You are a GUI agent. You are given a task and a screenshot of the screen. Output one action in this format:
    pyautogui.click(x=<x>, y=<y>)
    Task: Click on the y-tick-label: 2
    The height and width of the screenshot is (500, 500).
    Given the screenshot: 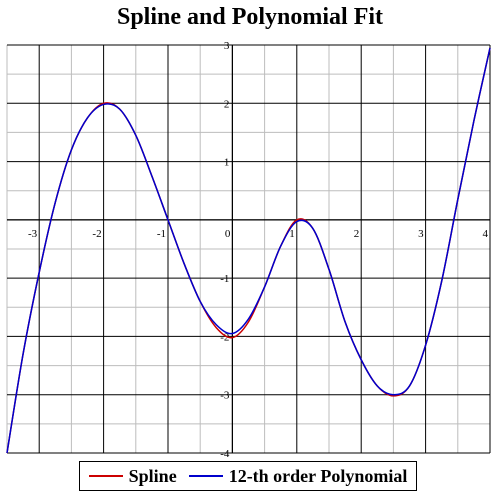 What is the action you would take?
    pyautogui.click(x=227, y=104)
    